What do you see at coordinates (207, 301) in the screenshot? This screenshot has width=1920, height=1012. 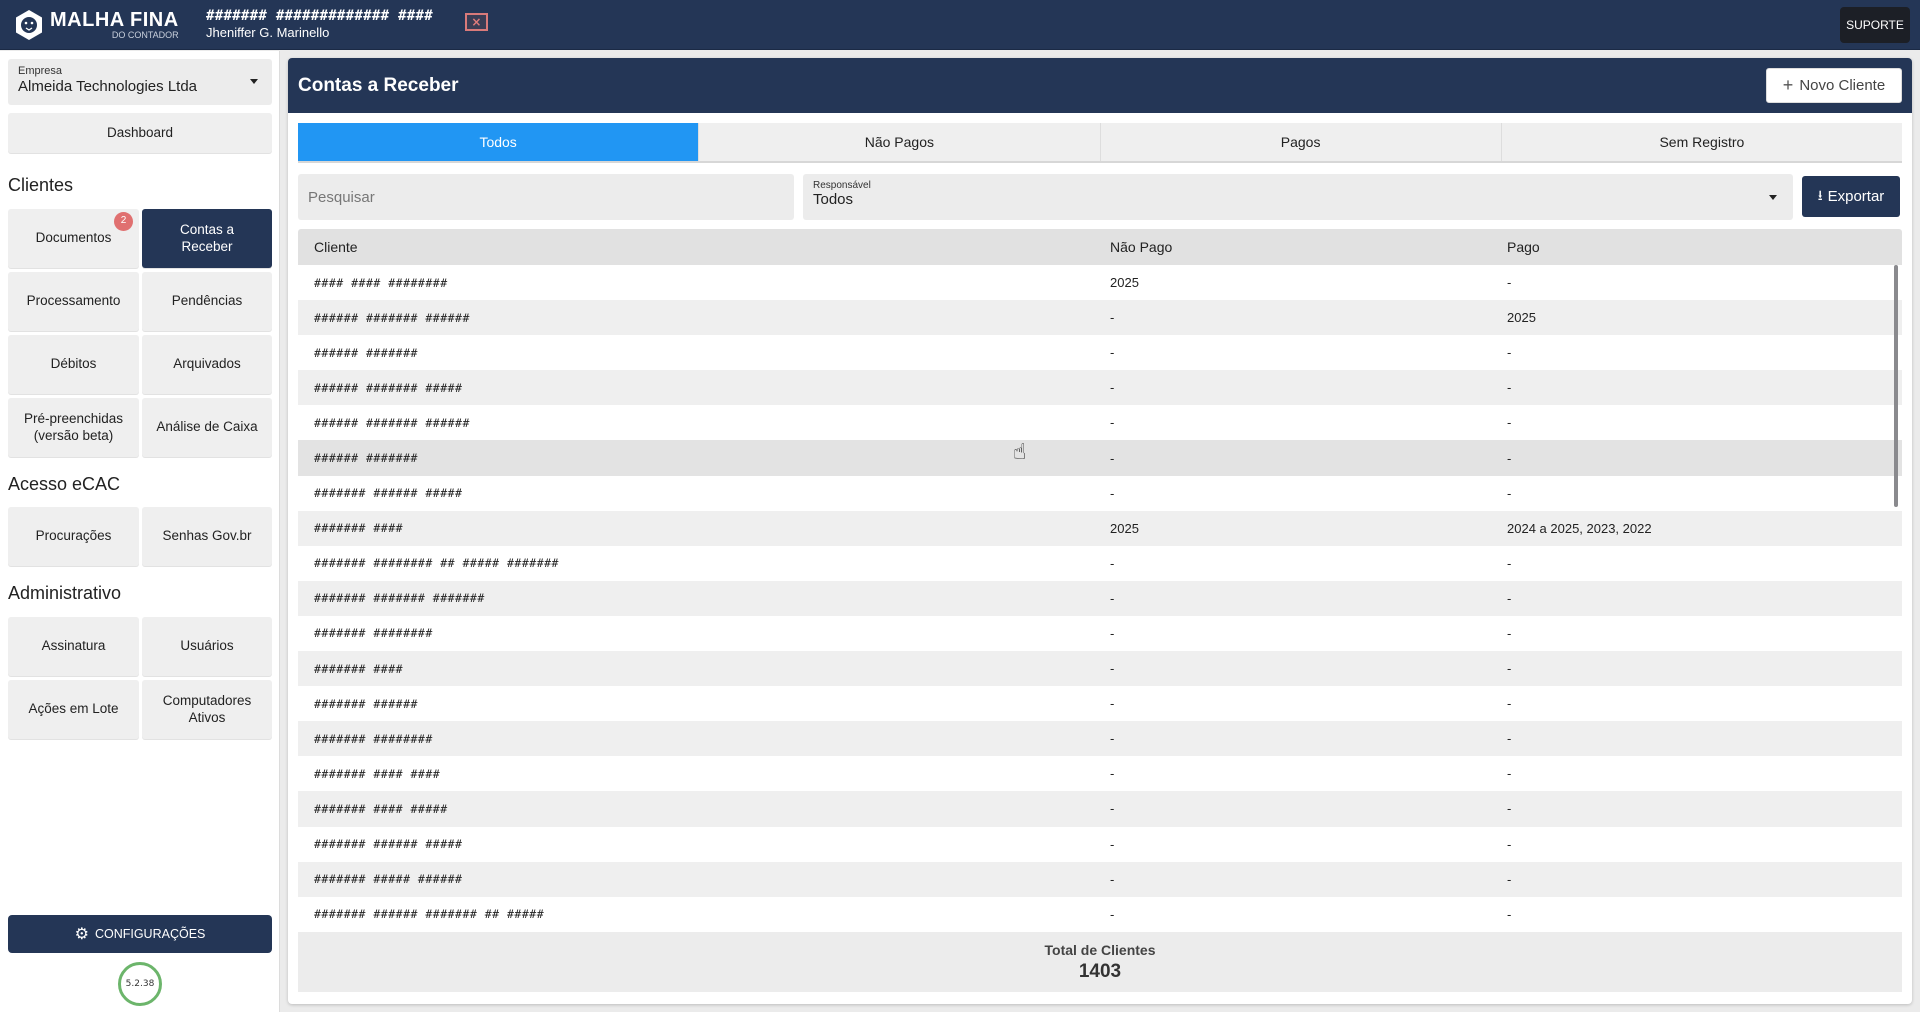 I see `sidebar-item-pendencias: Pendências` at bounding box center [207, 301].